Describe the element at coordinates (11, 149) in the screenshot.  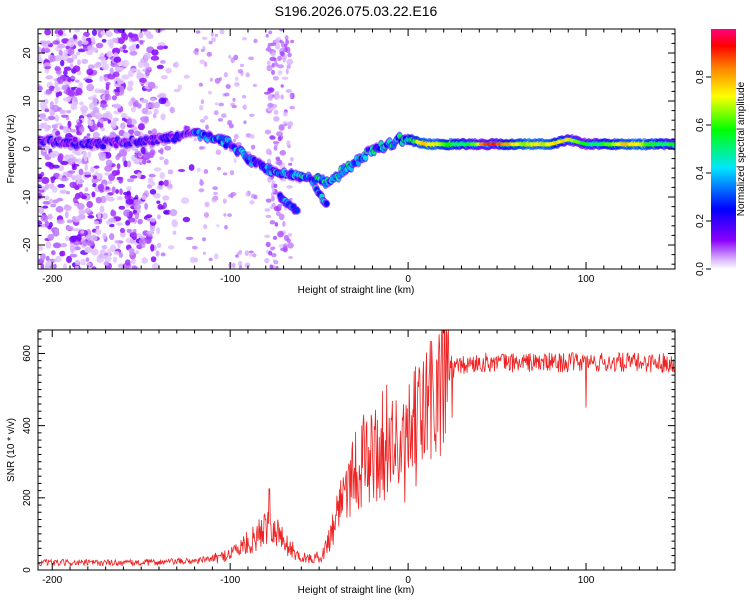
I see `spectrogram-y-label: Frequency (Hz)` at that location.